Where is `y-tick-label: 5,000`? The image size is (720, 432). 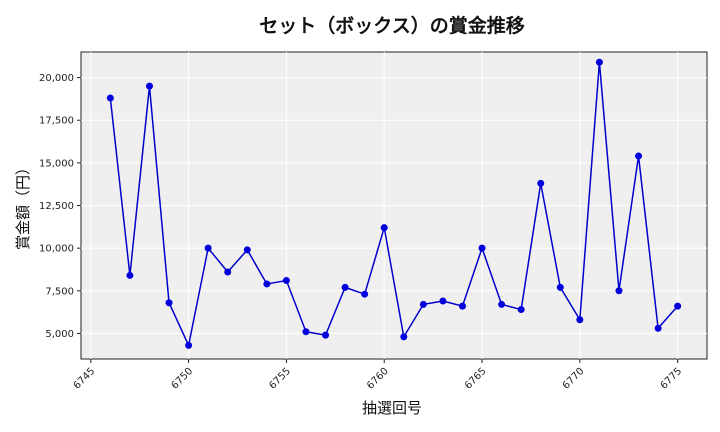 y-tick-label: 5,000 is located at coordinates (59, 334).